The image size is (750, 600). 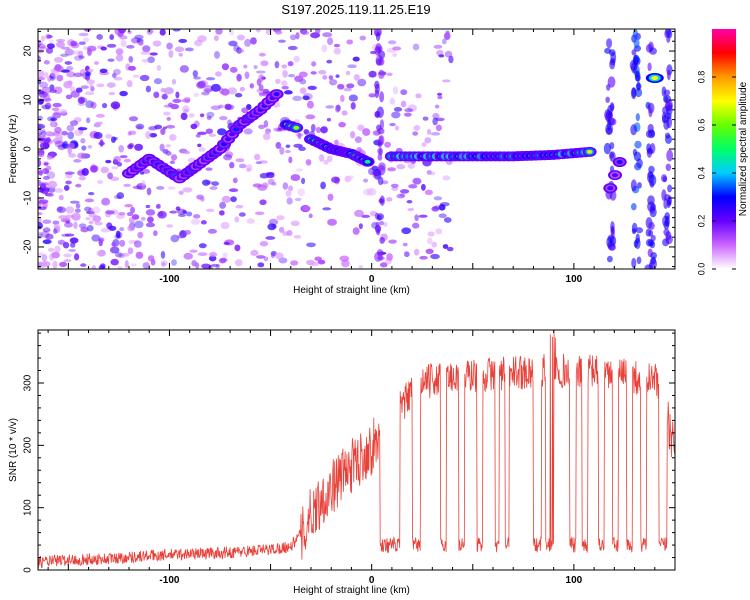 I want to click on colorbar-label: Normalized spectral amplitude, so click(x=743, y=148).